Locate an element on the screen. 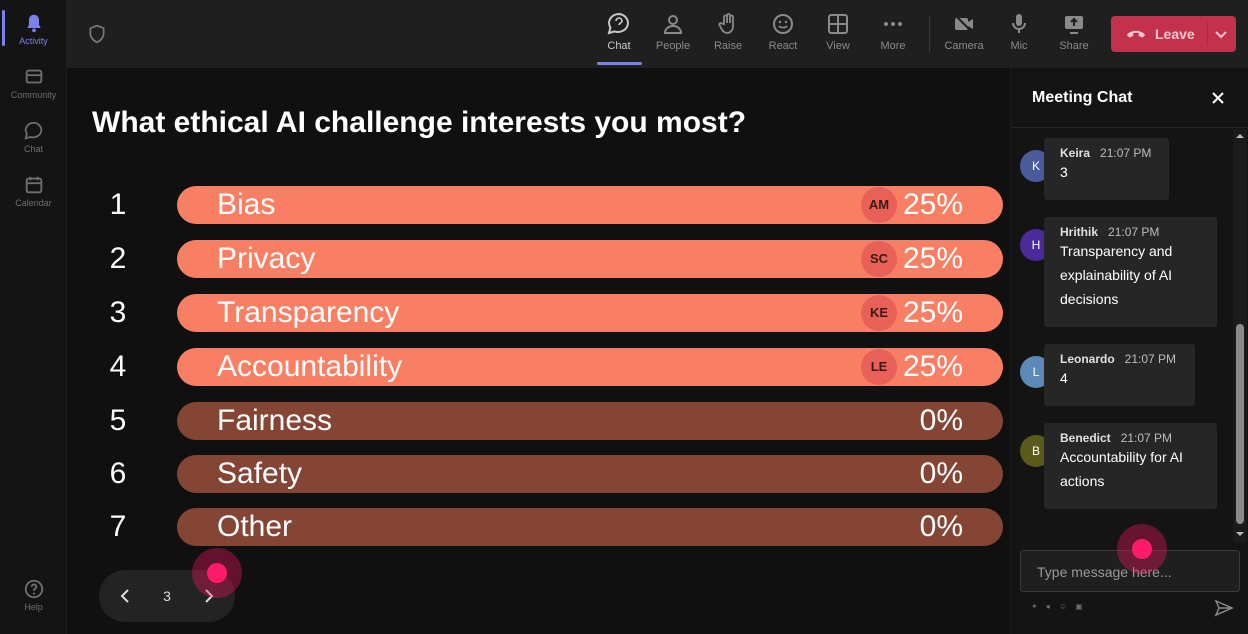  chat-scrollbar is located at coordinates (1240, 336).